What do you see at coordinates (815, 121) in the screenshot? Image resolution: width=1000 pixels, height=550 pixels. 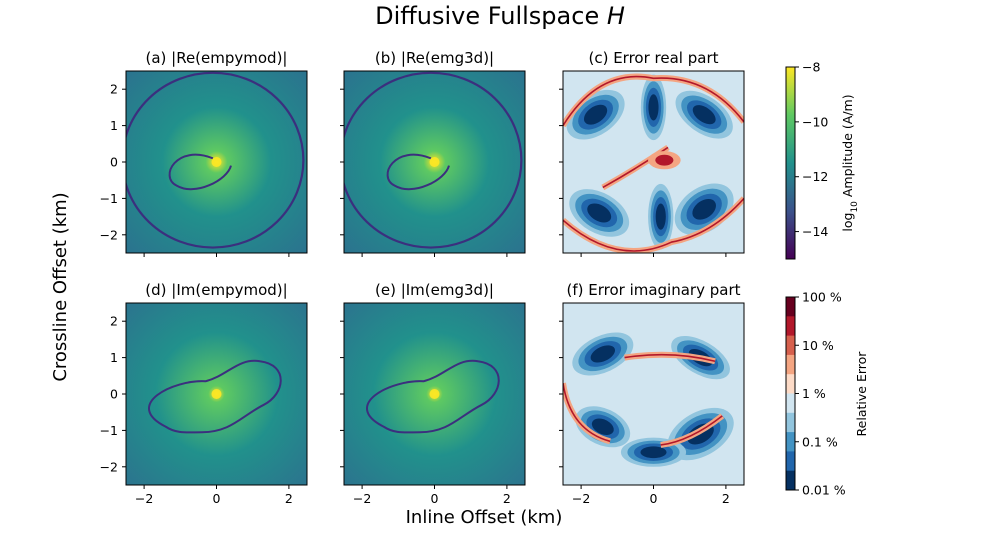 I see `colorbar-tick-label: −10` at bounding box center [815, 121].